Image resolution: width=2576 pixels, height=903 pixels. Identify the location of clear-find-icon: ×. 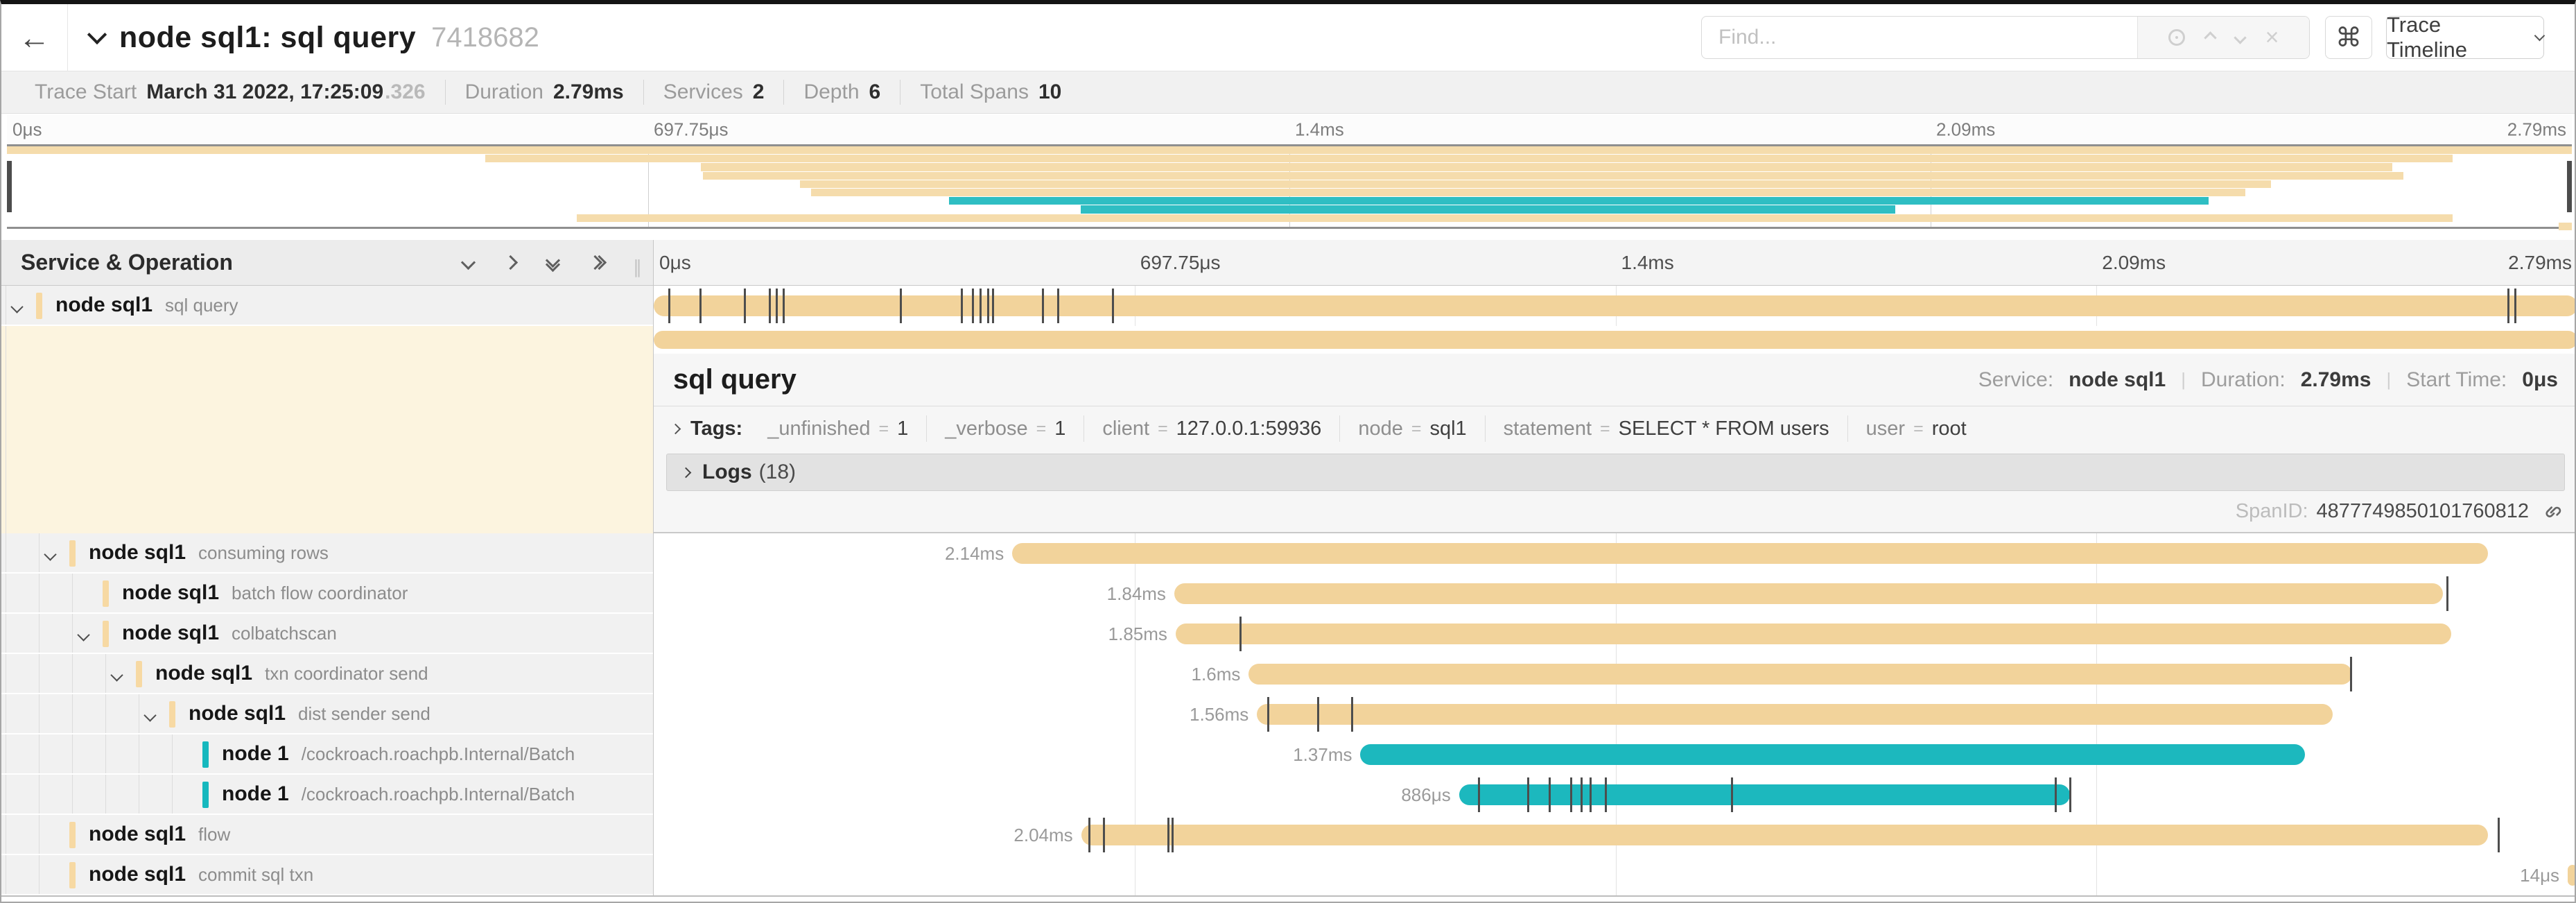
(2272, 37).